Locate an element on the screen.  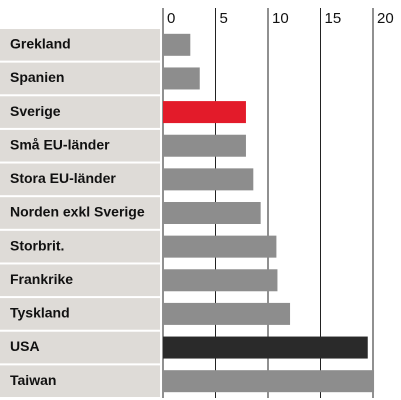
category-label: Små EU-länder is located at coordinates (60, 144).